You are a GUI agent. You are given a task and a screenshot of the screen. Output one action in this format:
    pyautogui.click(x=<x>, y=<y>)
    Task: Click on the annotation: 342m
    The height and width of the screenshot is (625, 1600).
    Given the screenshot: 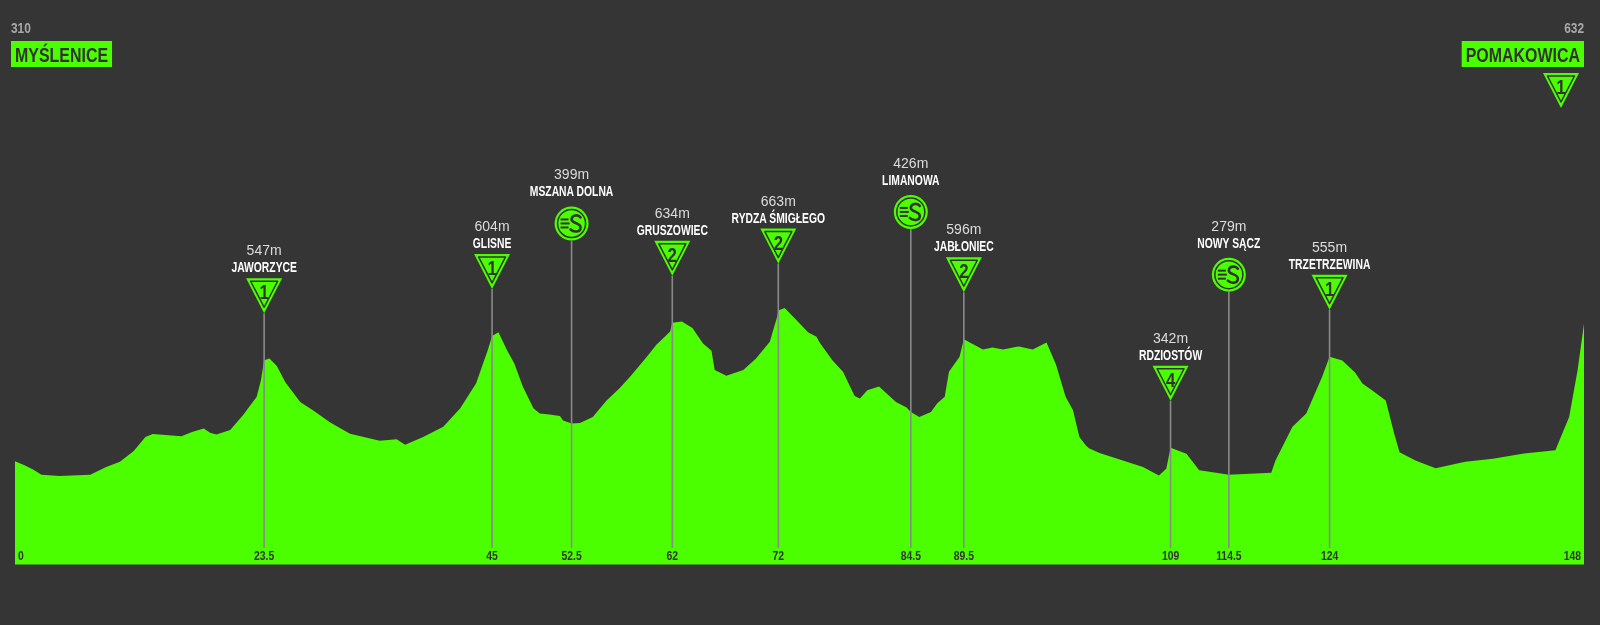 What is the action you would take?
    pyautogui.click(x=1171, y=337)
    